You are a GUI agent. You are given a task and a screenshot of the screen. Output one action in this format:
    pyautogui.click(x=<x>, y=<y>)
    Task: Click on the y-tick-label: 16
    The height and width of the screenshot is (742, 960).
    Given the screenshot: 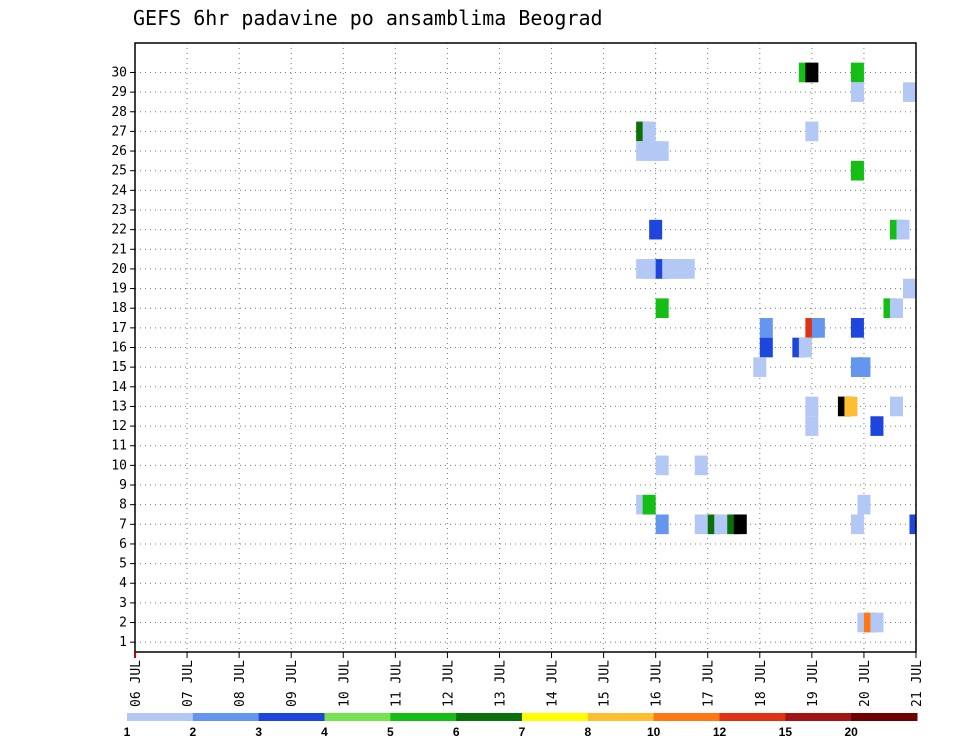 What is the action you would take?
    pyautogui.click(x=119, y=348)
    